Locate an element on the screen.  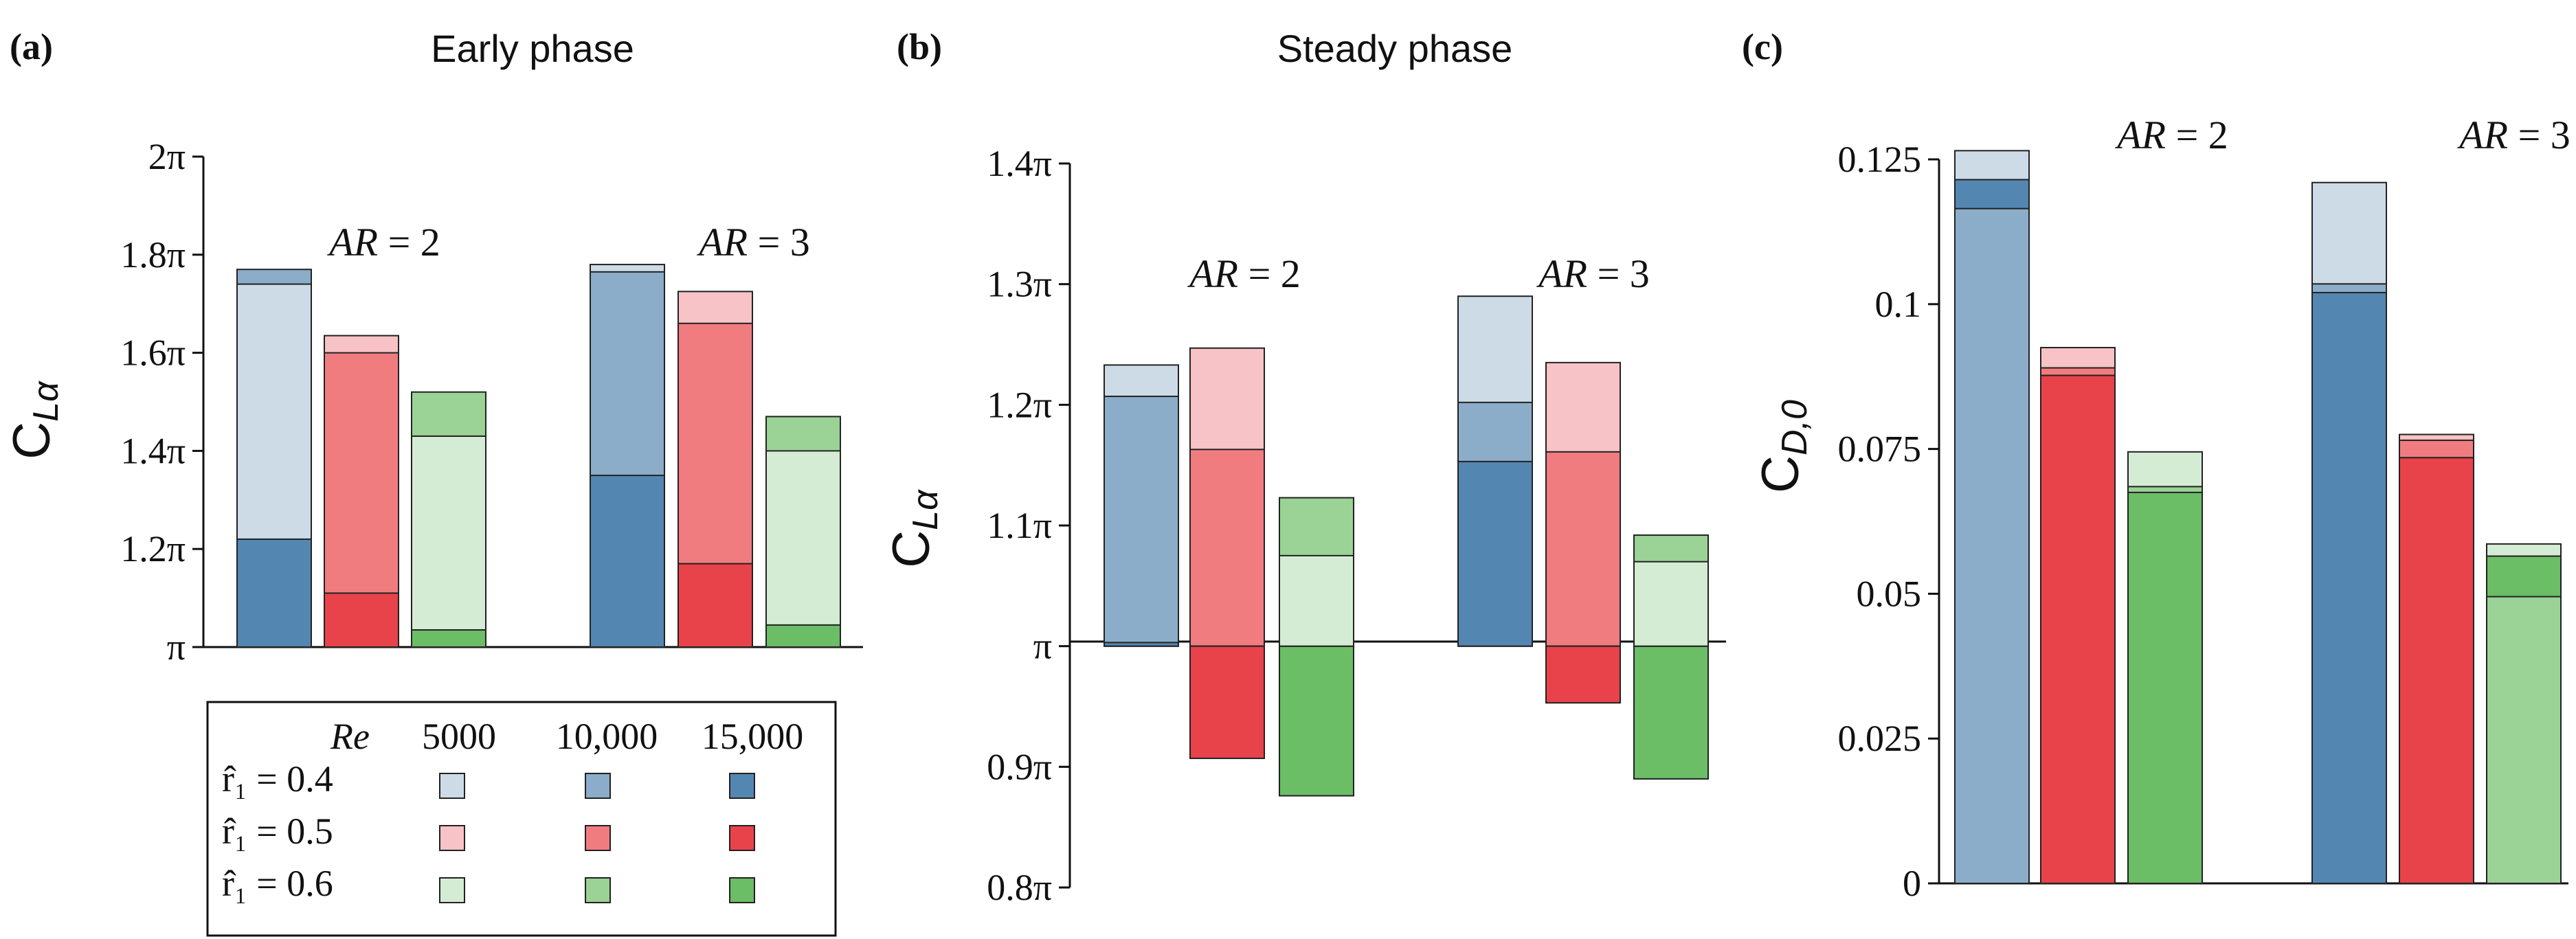
legend-col-10000: 10,000 is located at coordinates (607, 736).